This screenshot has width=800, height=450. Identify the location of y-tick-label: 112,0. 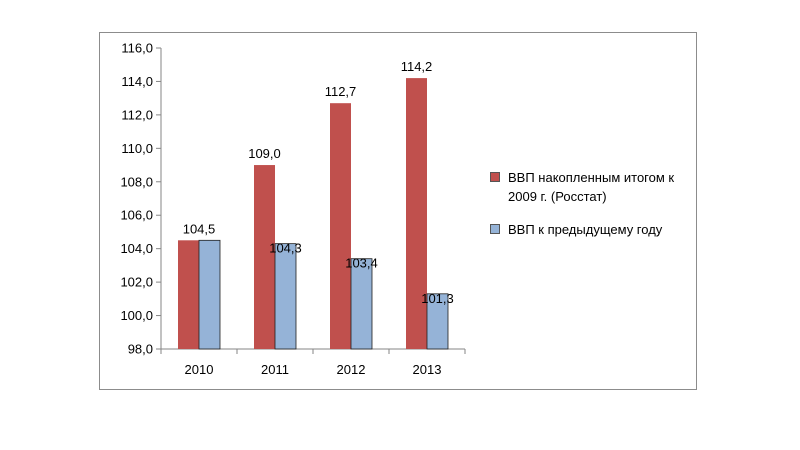
(137, 114).